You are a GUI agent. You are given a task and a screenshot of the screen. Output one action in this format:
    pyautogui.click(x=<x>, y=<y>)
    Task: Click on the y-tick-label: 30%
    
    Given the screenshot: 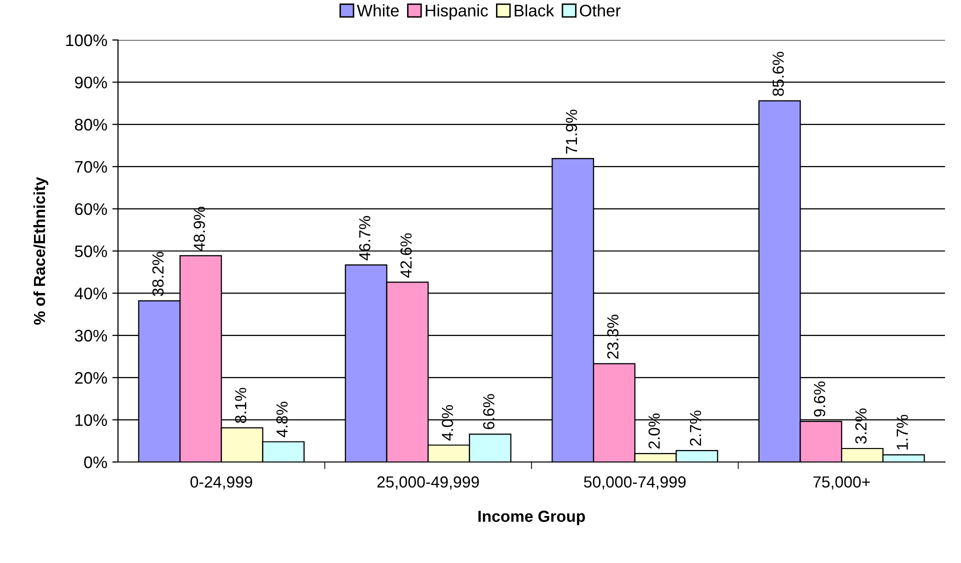 What is the action you would take?
    pyautogui.click(x=90, y=336)
    